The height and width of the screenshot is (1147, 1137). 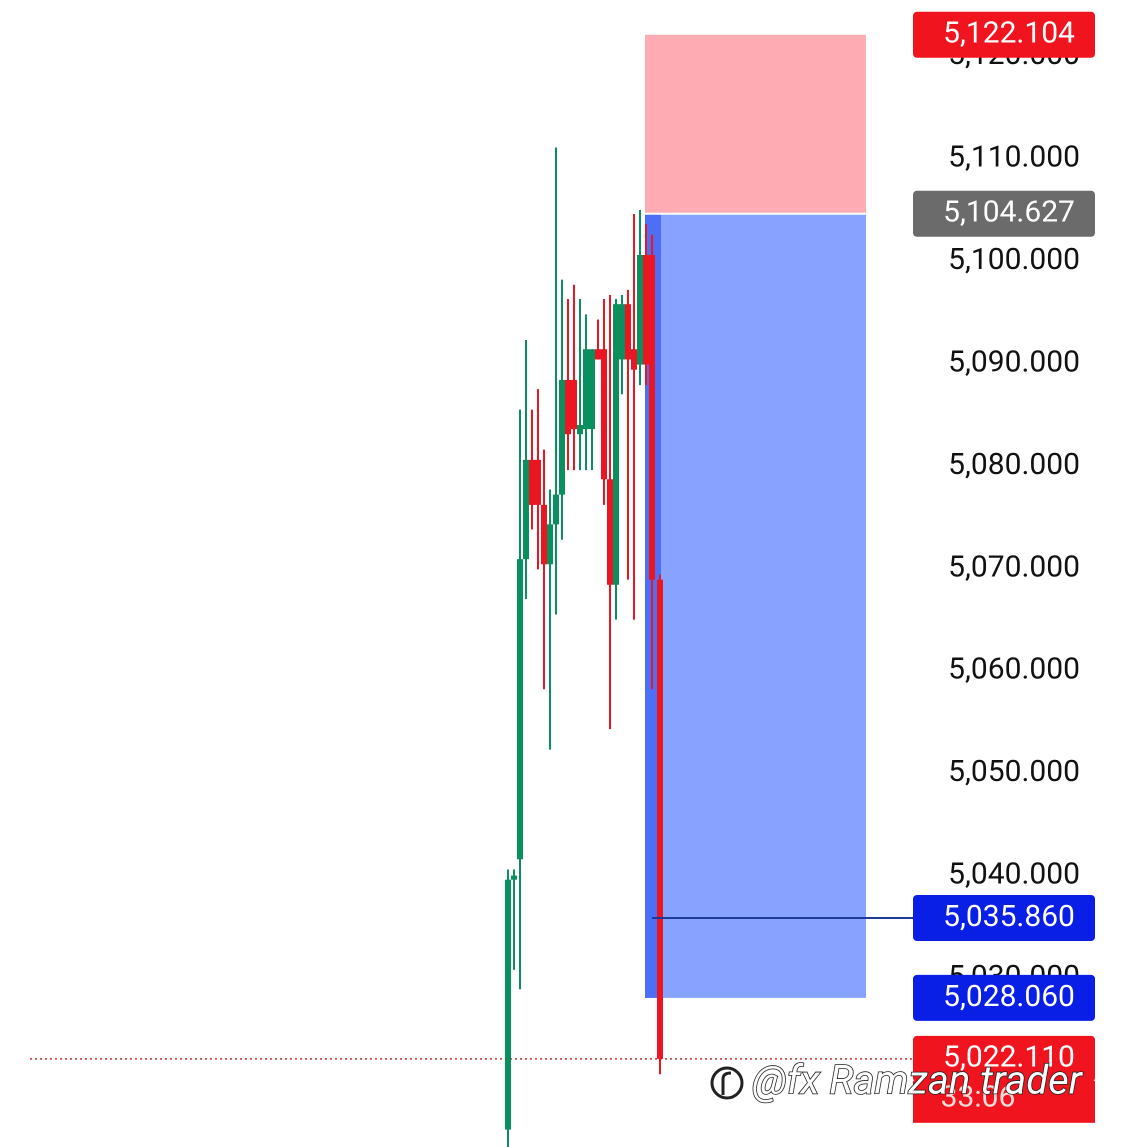 I want to click on y-tick-label: 5,110.000, so click(x=1014, y=157).